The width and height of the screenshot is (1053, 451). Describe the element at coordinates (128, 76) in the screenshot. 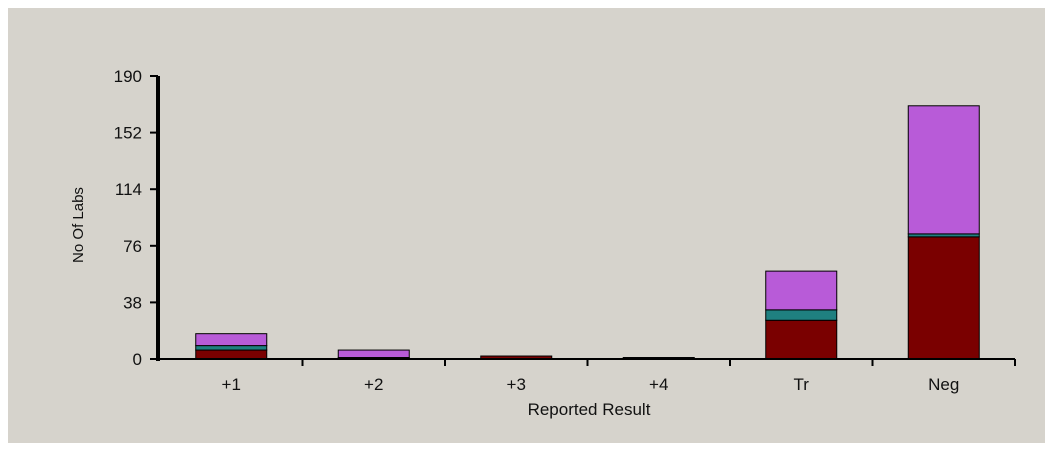

I see `y-tick-label: 190` at that location.